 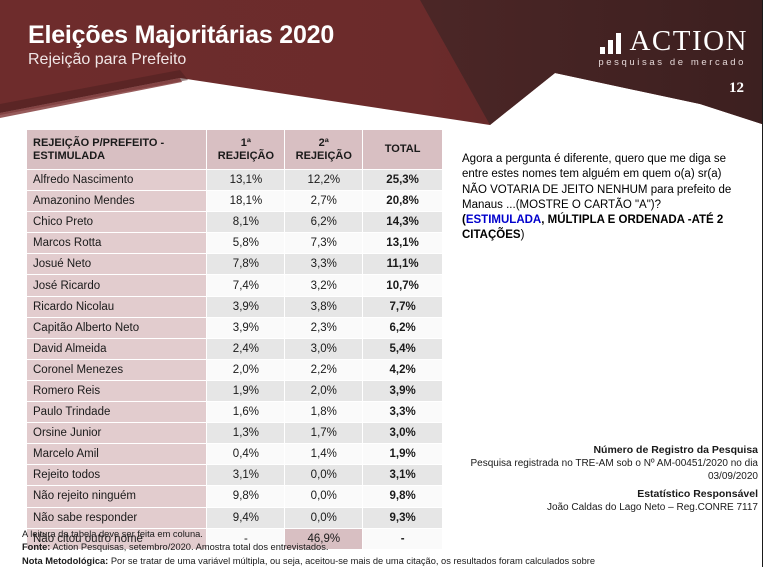 What do you see at coordinates (402, 327) in the screenshot?
I see `table-cell-total: 6,2%` at bounding box center [402, 327].